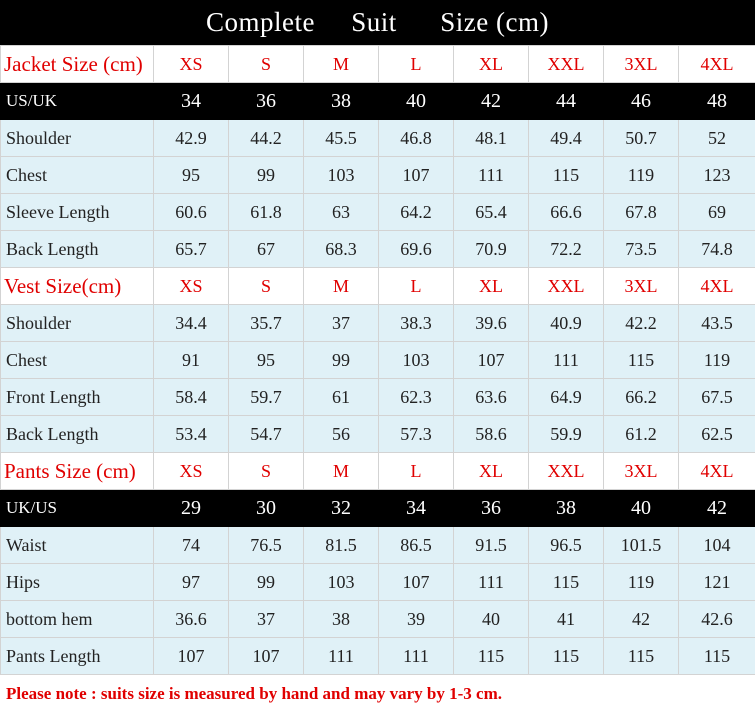  I want to click on measurement-value: 62.5, so click(716, 434).